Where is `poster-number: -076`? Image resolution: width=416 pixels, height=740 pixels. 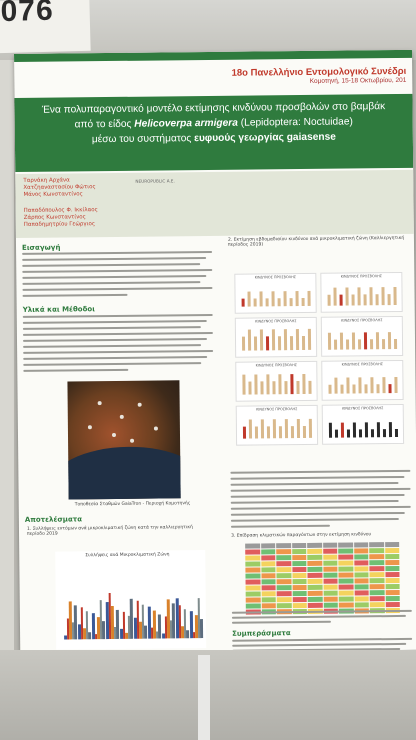 poster-number: -076 is located at coordinates (27, 14).